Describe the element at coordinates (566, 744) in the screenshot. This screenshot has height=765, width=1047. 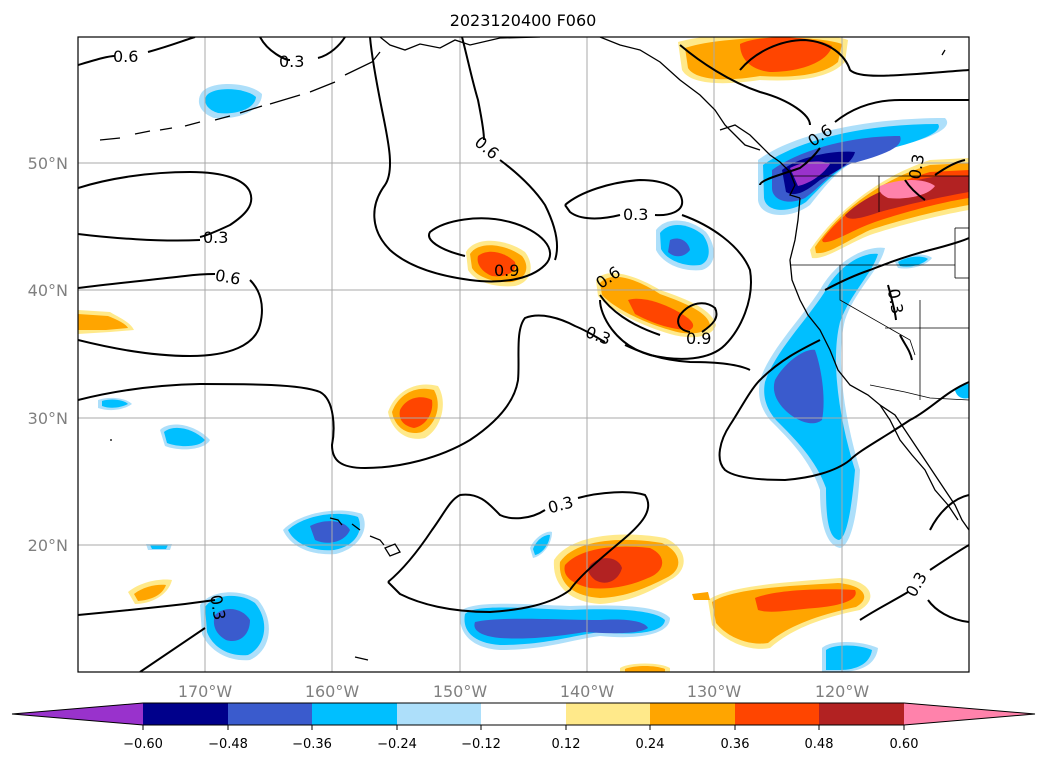
I see `colorbar-tick-label: 0.12` at that location.